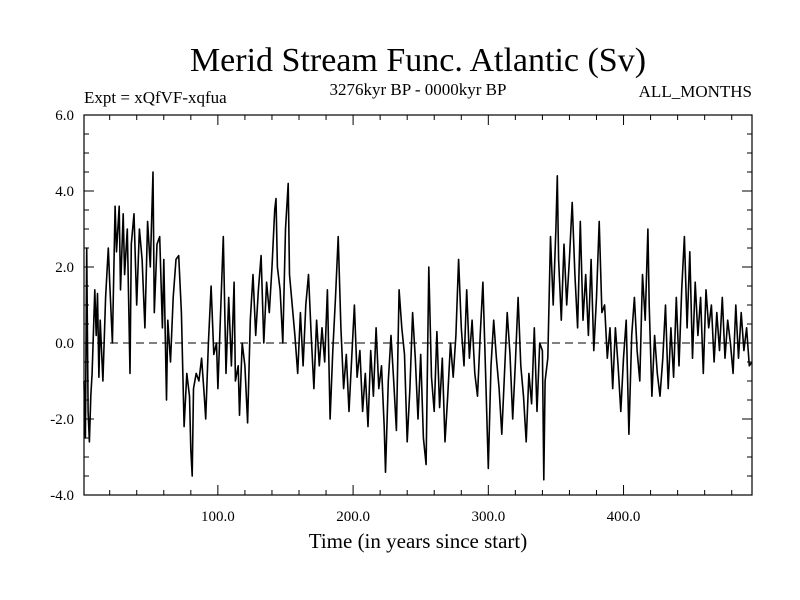 This screenshot has height=600, width=800. I want to click on chart-title: Merid Stream Func. Atlantic (Sv), so click(418, 60).